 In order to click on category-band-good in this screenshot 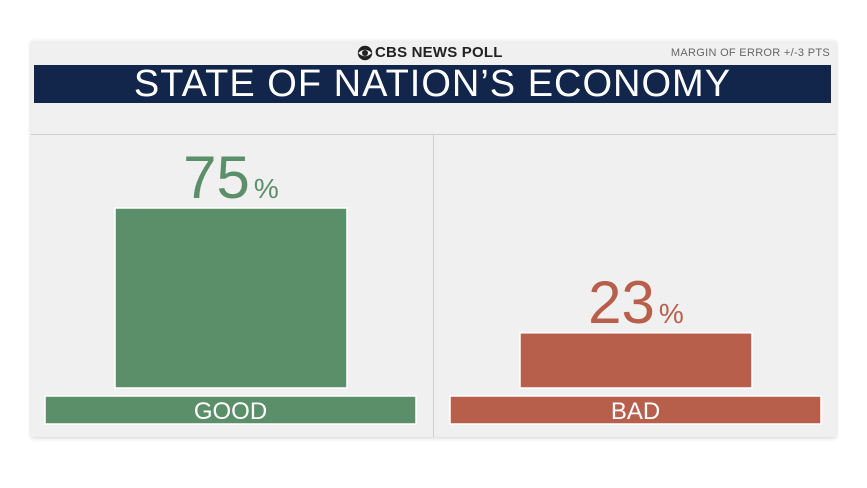, I will do `click(230, 410)`.